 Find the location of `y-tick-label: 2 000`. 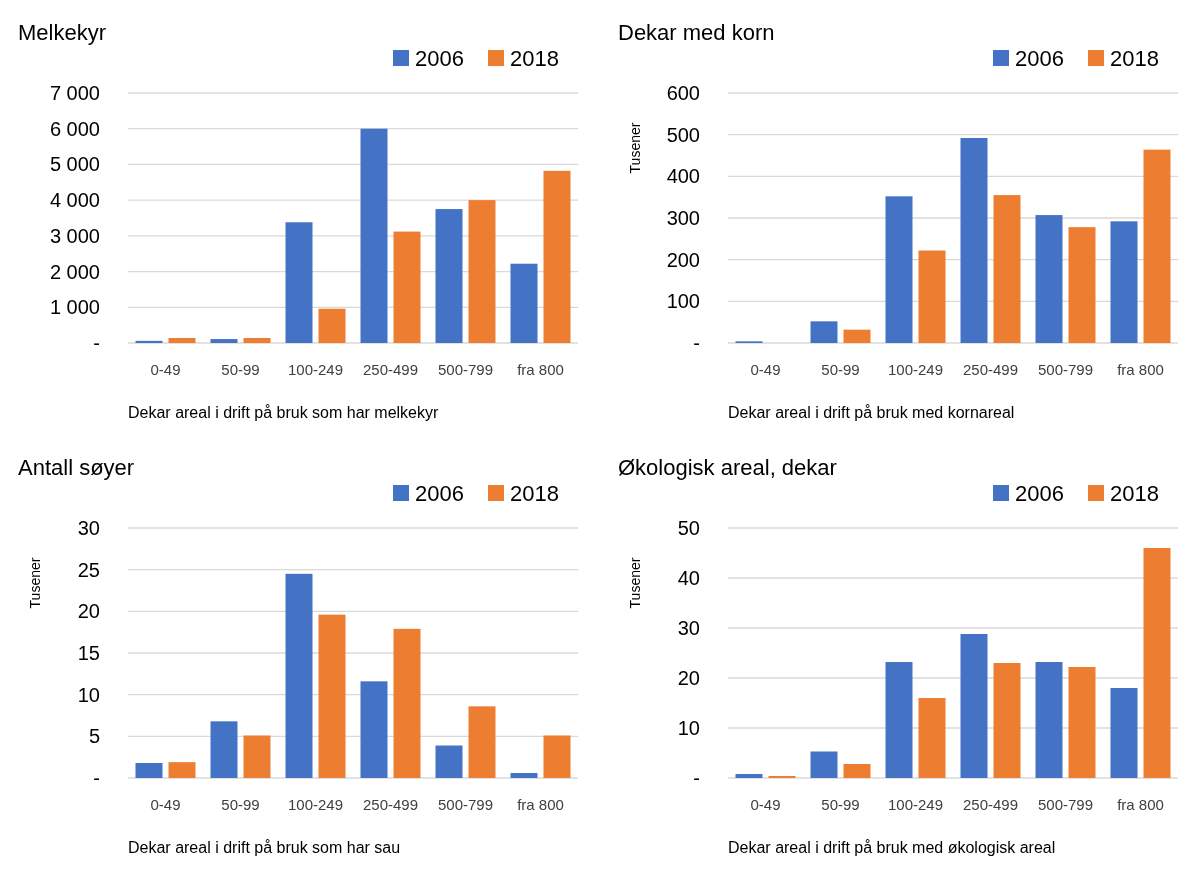

y-tick-label: 2 000 is located at coordinates (74, 271).